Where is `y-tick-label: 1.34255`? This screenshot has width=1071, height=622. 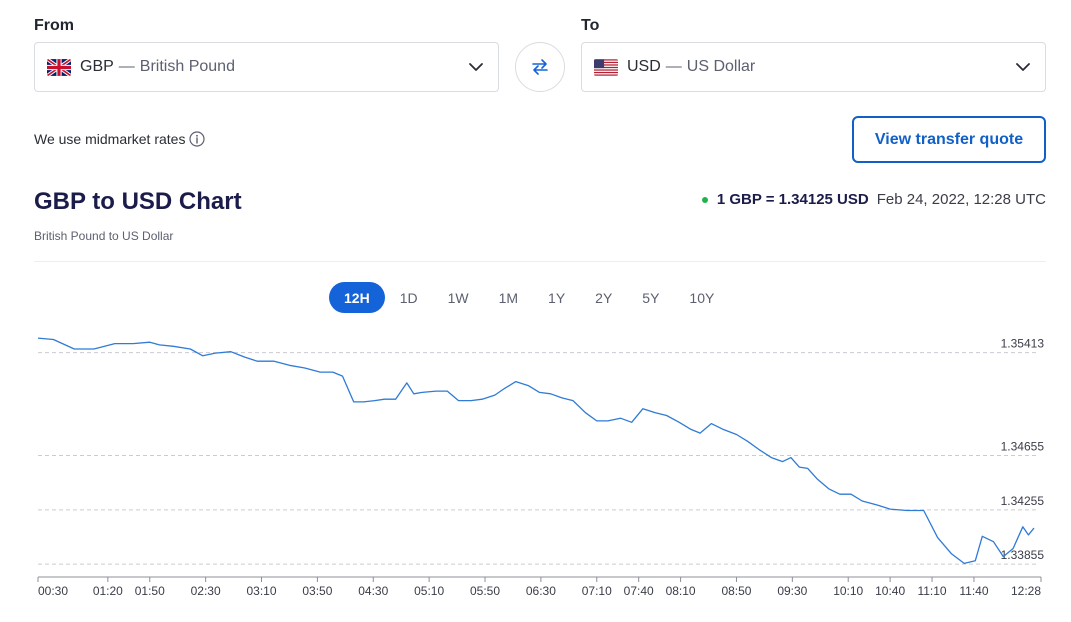 y-tick-label: 1.34255 is located at coordinates (1023, 501).